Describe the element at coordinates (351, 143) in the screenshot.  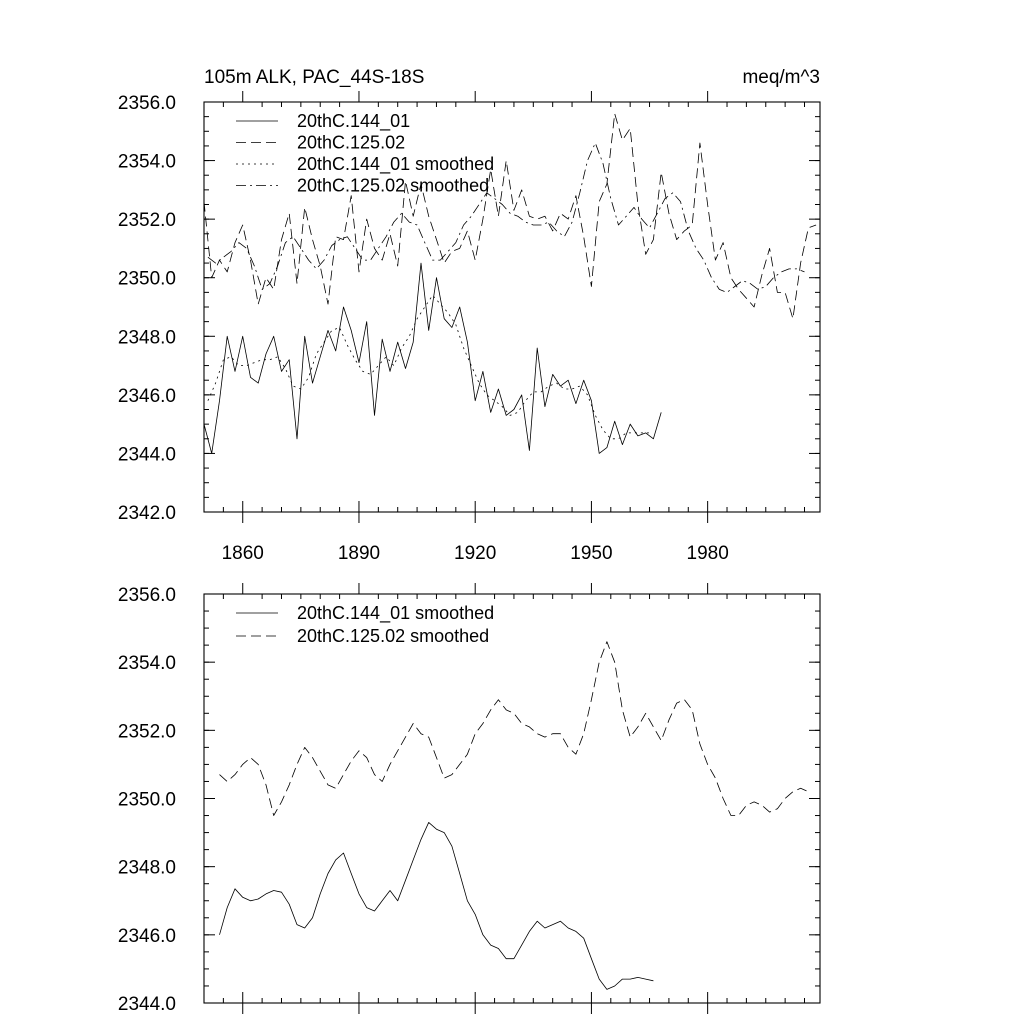
I see `legend-label: 20thC.125.02` at that location.